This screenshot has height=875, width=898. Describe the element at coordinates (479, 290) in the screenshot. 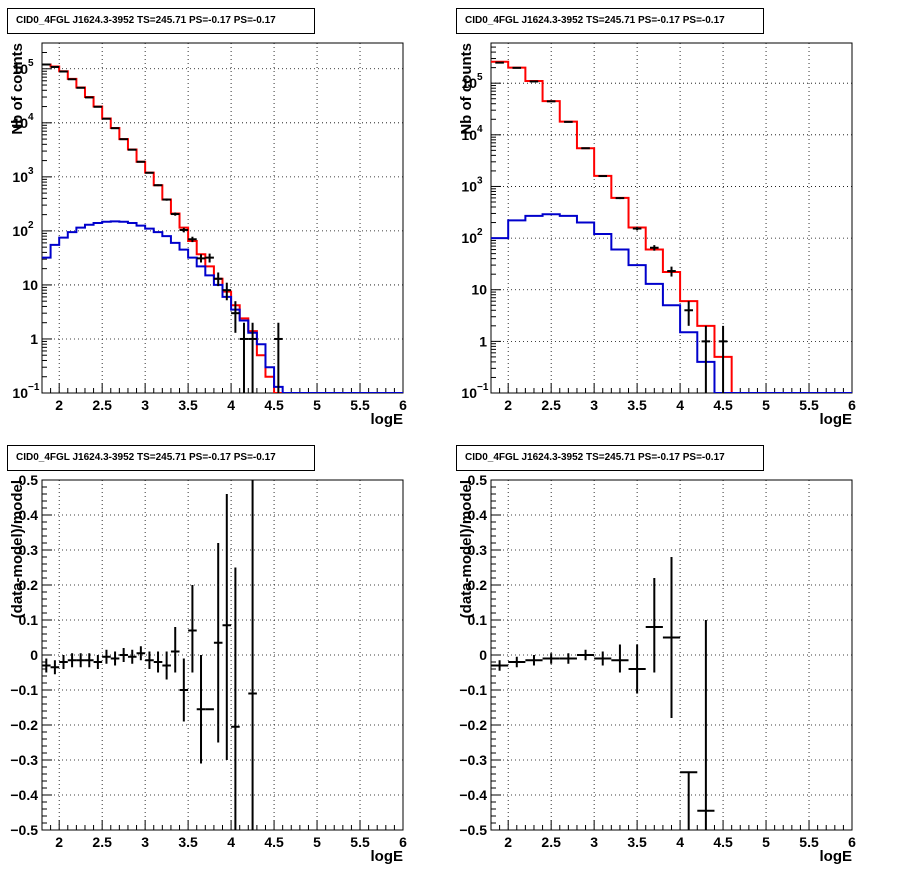

I see `y-tick-label: 10` at that location.